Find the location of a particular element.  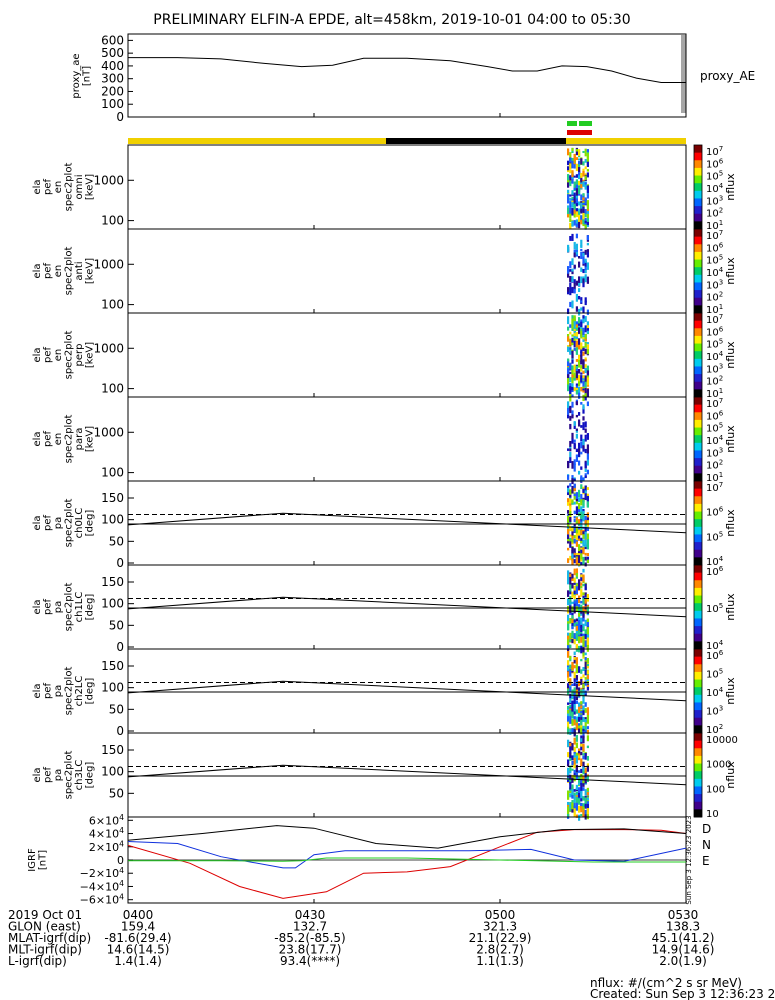

pitch-panel-3-frame is located at coordinates (407, 775).